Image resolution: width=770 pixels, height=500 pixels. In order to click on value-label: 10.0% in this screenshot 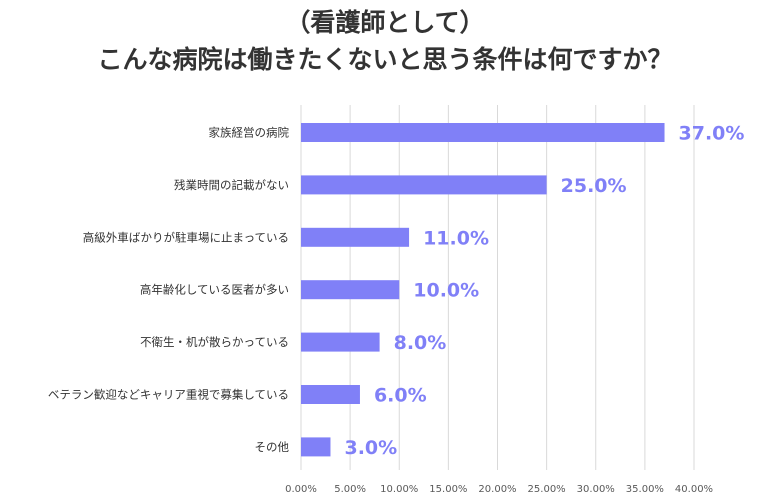, I will do `click(446, 291)`.